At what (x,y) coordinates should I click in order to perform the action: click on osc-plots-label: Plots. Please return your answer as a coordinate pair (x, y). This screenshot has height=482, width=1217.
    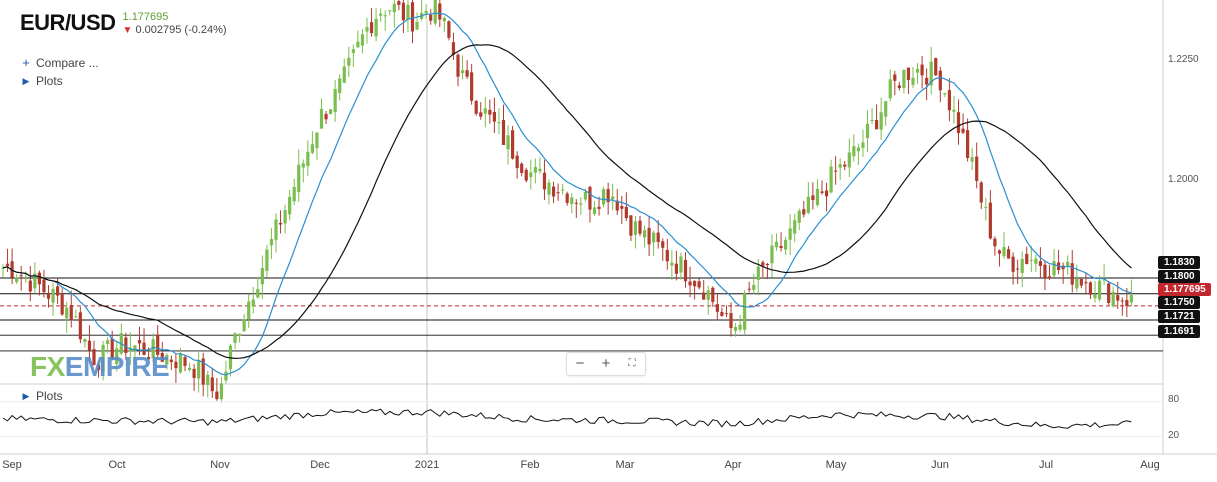
    Looking at the image, I should click on (49, 396).